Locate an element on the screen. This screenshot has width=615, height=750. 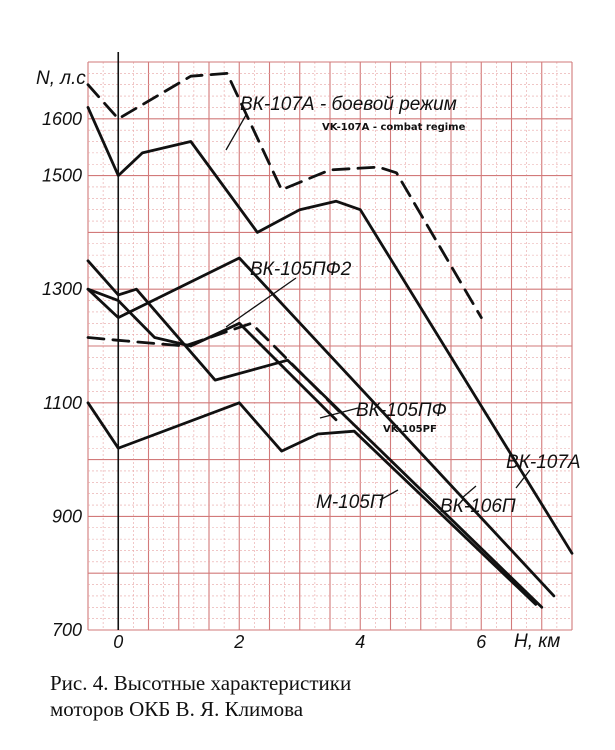
leader-vk105pf2 is located at coordinates (261, 302).